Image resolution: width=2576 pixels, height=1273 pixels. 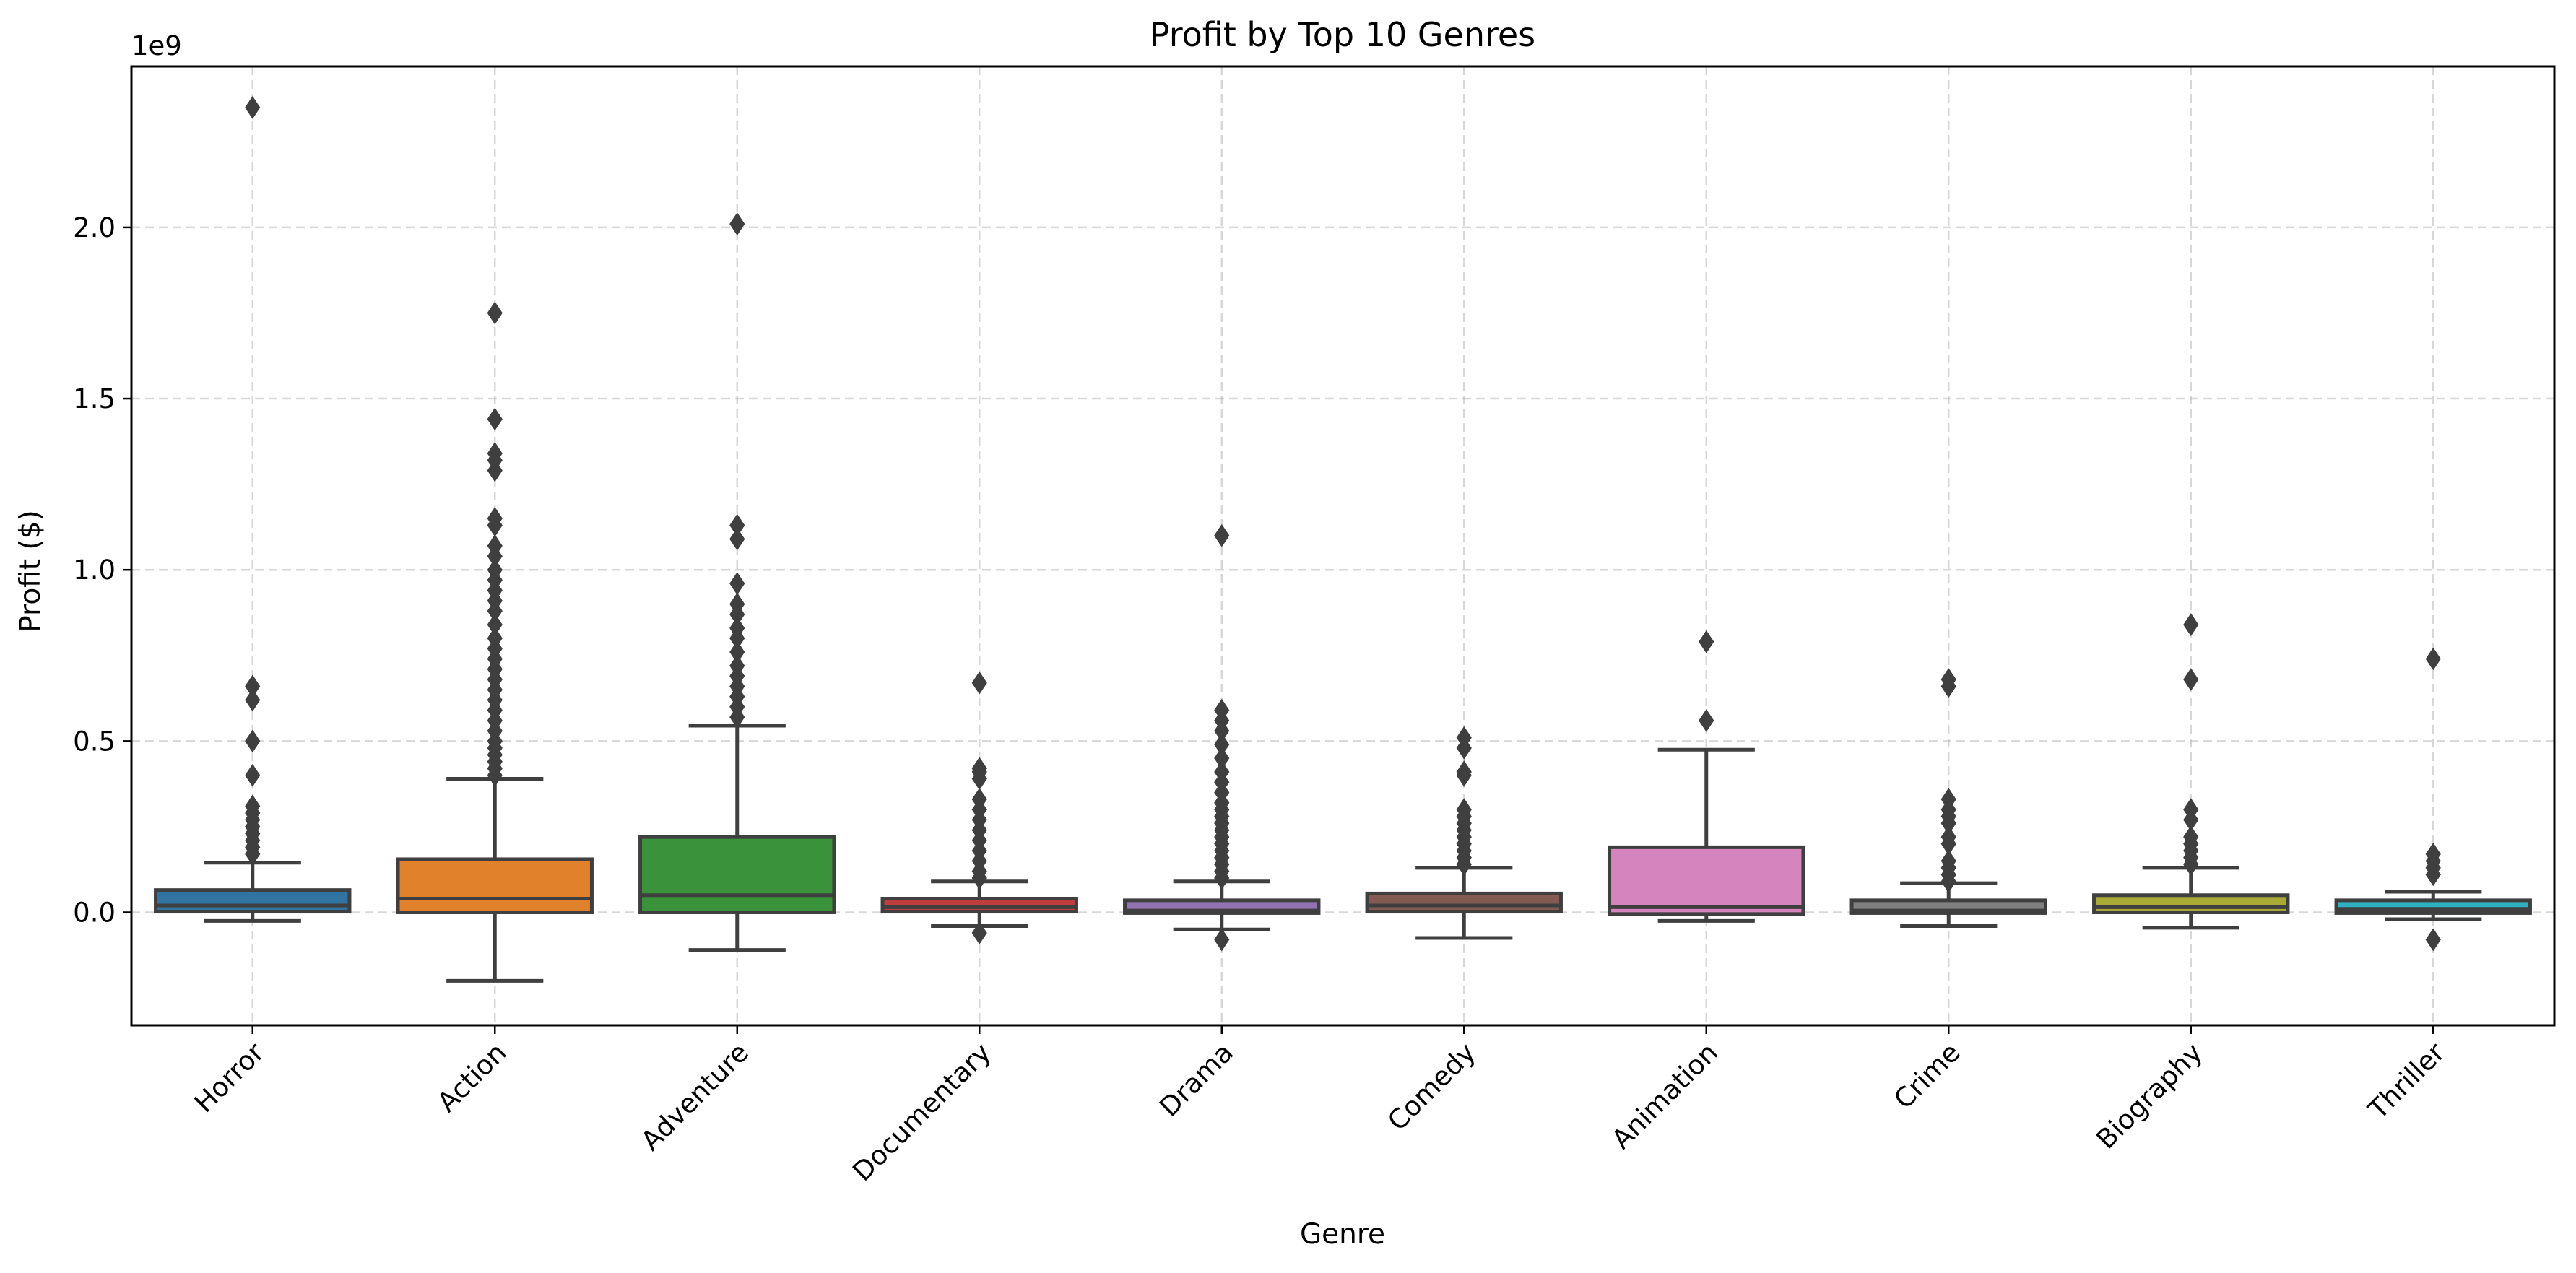 What do you see at coordinates (30, 571) in the screenshot?
I see `y-axis-label: Profit ($)` at bounding box center [30, 571].